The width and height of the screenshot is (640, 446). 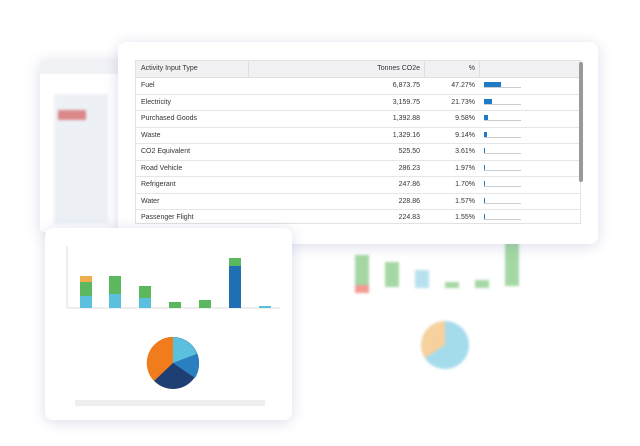 What do you see at coordinates (409, 184) in the screenshot?
I see `table-cell: 247.86` at bounding box center [409, 184].